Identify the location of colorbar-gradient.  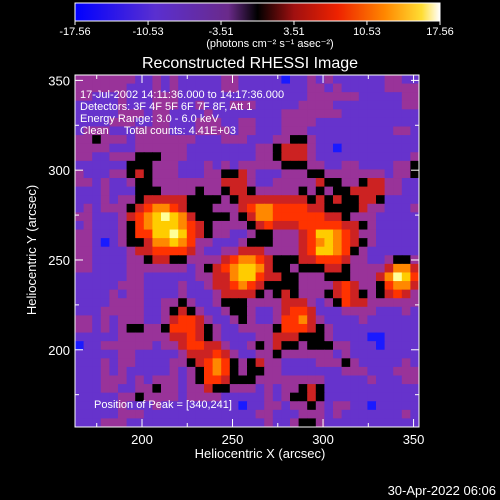
(257, 12).